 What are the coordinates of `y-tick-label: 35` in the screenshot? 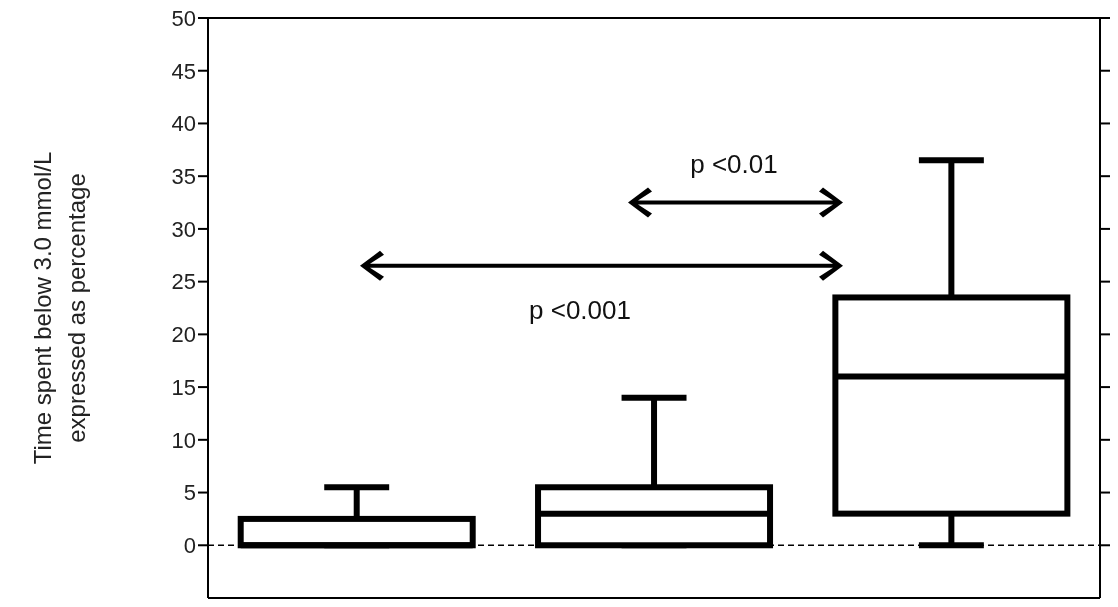 It's located at (183, 176).